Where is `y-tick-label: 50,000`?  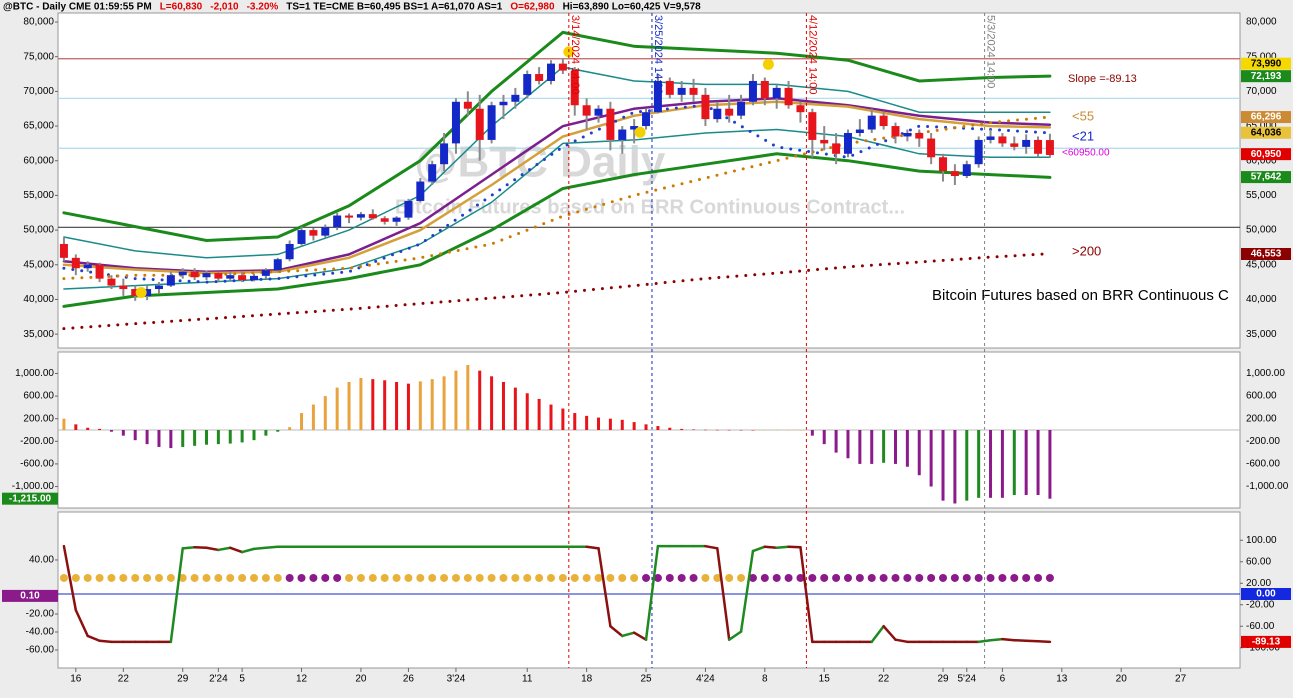 y-tick-label: 50,000 is located at coordinates (1261, 230).